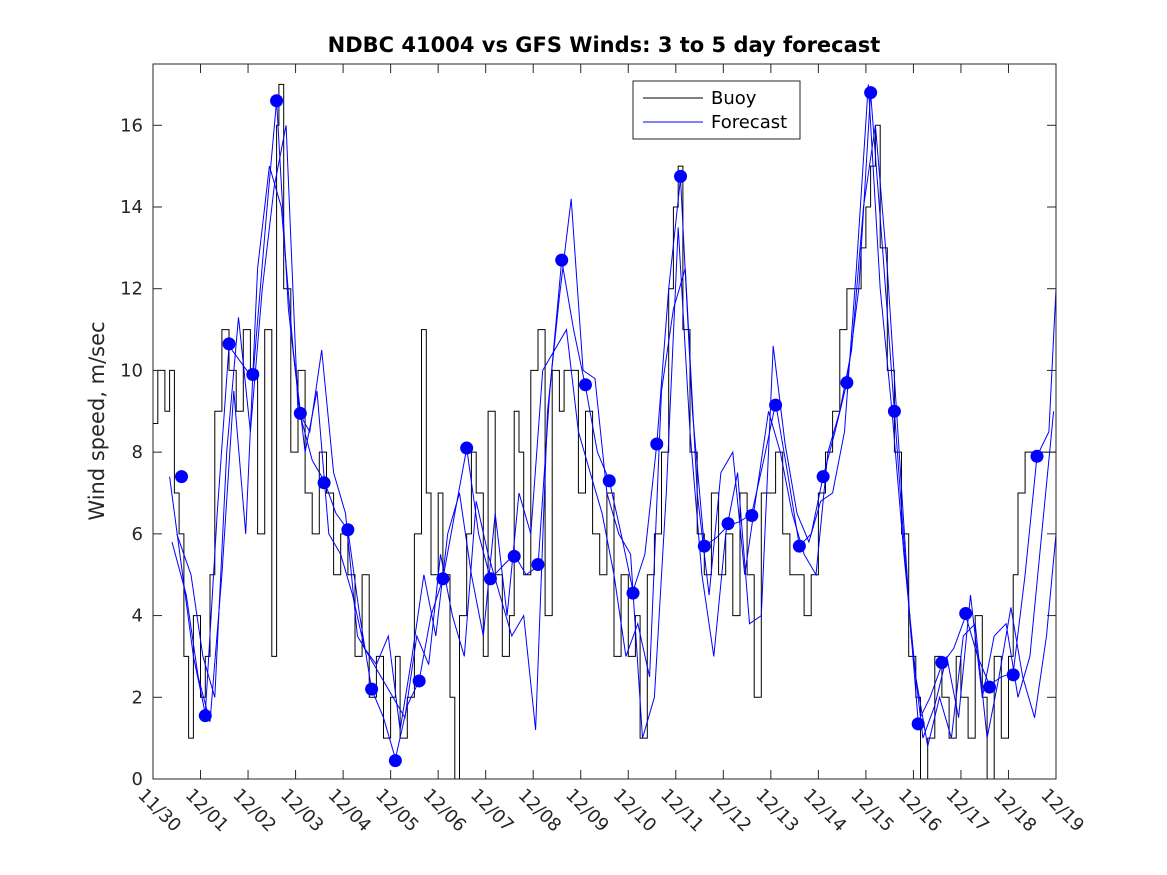  What do you see at coordinates (734, 98) in the screenshot?
I see `legend-buoy-label: Buoy` at bounding box center [734, 98].